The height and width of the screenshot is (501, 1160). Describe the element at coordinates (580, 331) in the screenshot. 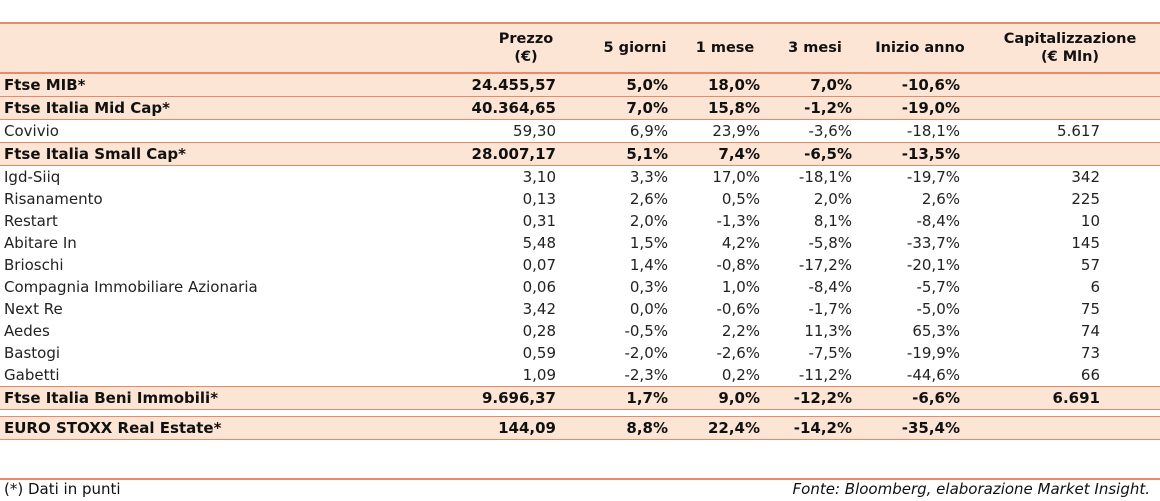

I see `stock-row: Aedes 0,28 -0,5% 2,2% 11,3% 65,3% 74` at that location.